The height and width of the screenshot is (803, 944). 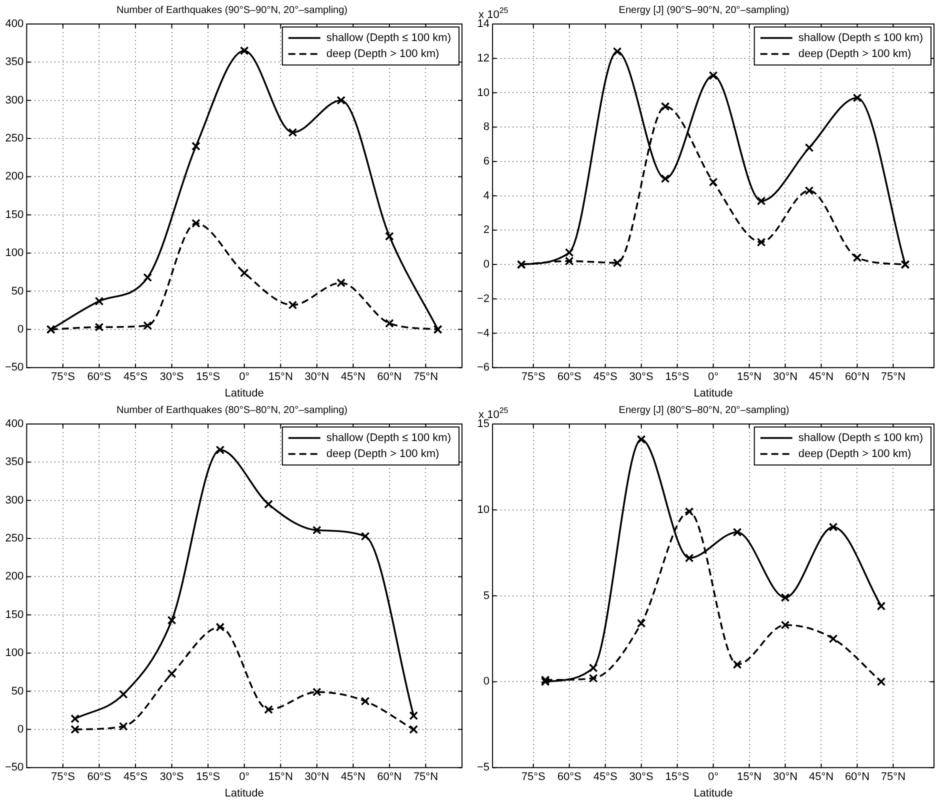 What do you see at coordinates (486, 161) in the screenshot?
I see `y-tick-label: 6` at bounding box center [486, 161].